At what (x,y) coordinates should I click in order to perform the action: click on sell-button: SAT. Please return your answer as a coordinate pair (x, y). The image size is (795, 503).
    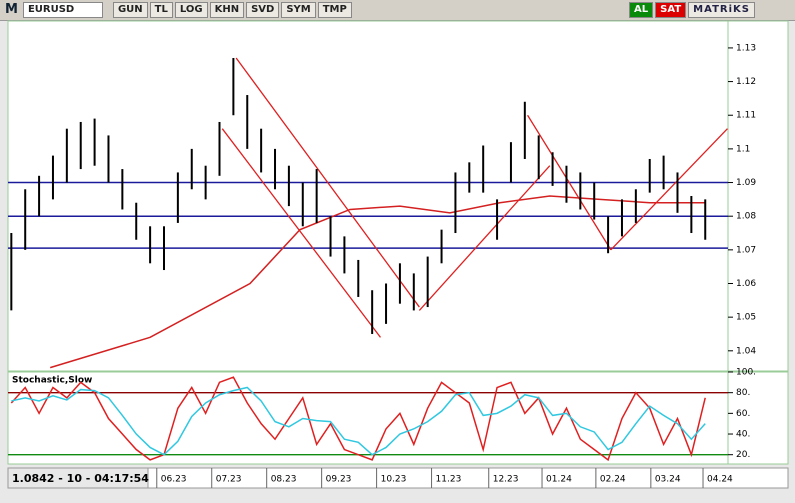
    Looking at the image, I should click on (671, 10).